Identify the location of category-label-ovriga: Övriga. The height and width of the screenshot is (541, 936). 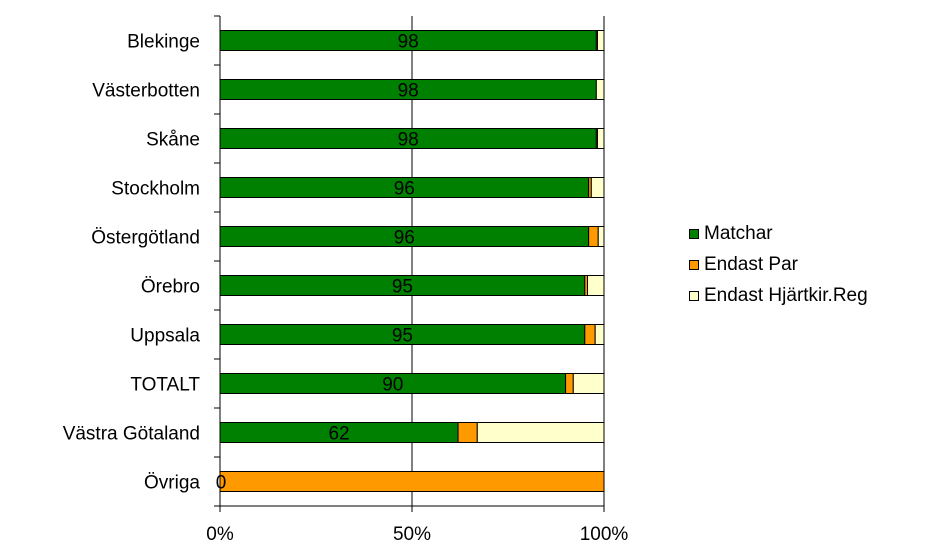
(172, 483).